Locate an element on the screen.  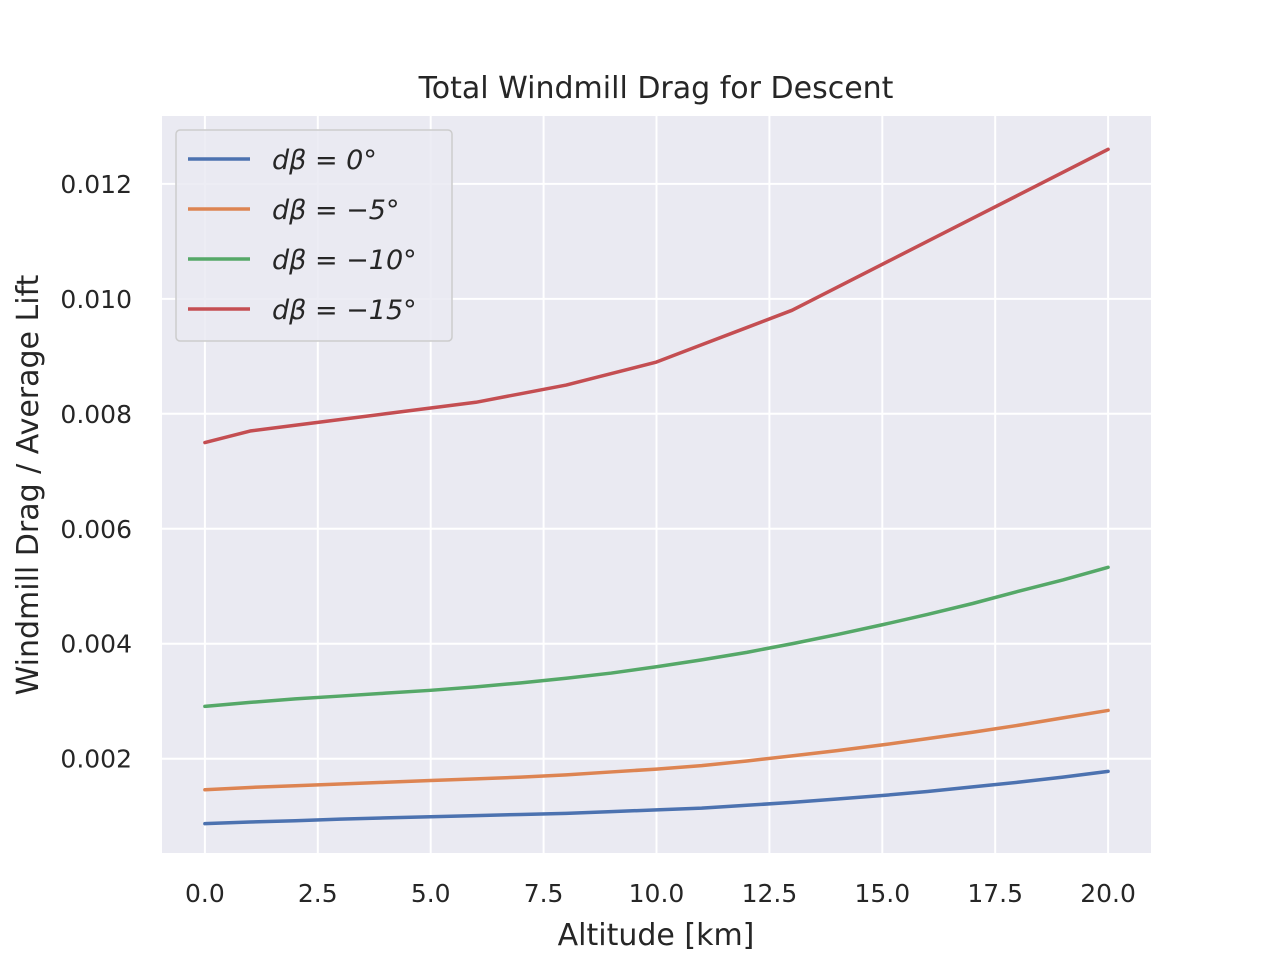
chart-title: Total Windmill Drag for Descent is located at coordinates (656, 88).